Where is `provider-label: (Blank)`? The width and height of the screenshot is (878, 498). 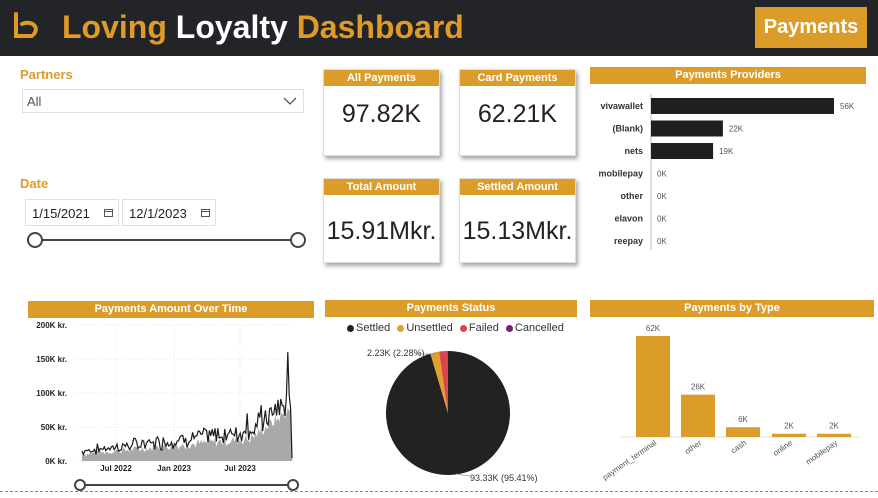
provider-label: (Blank) is located at coordinates (627, 129).